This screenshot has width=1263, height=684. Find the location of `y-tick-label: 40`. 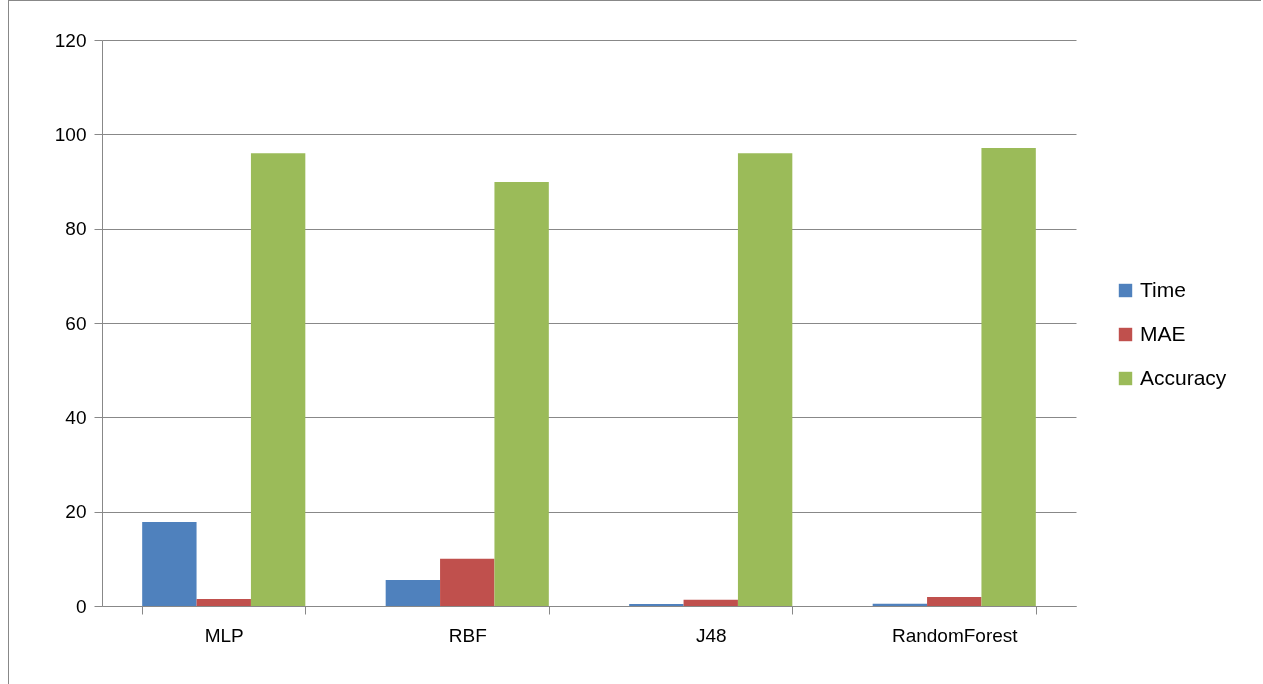

y-tick-label: 40 is located at coordinates (76, 417).